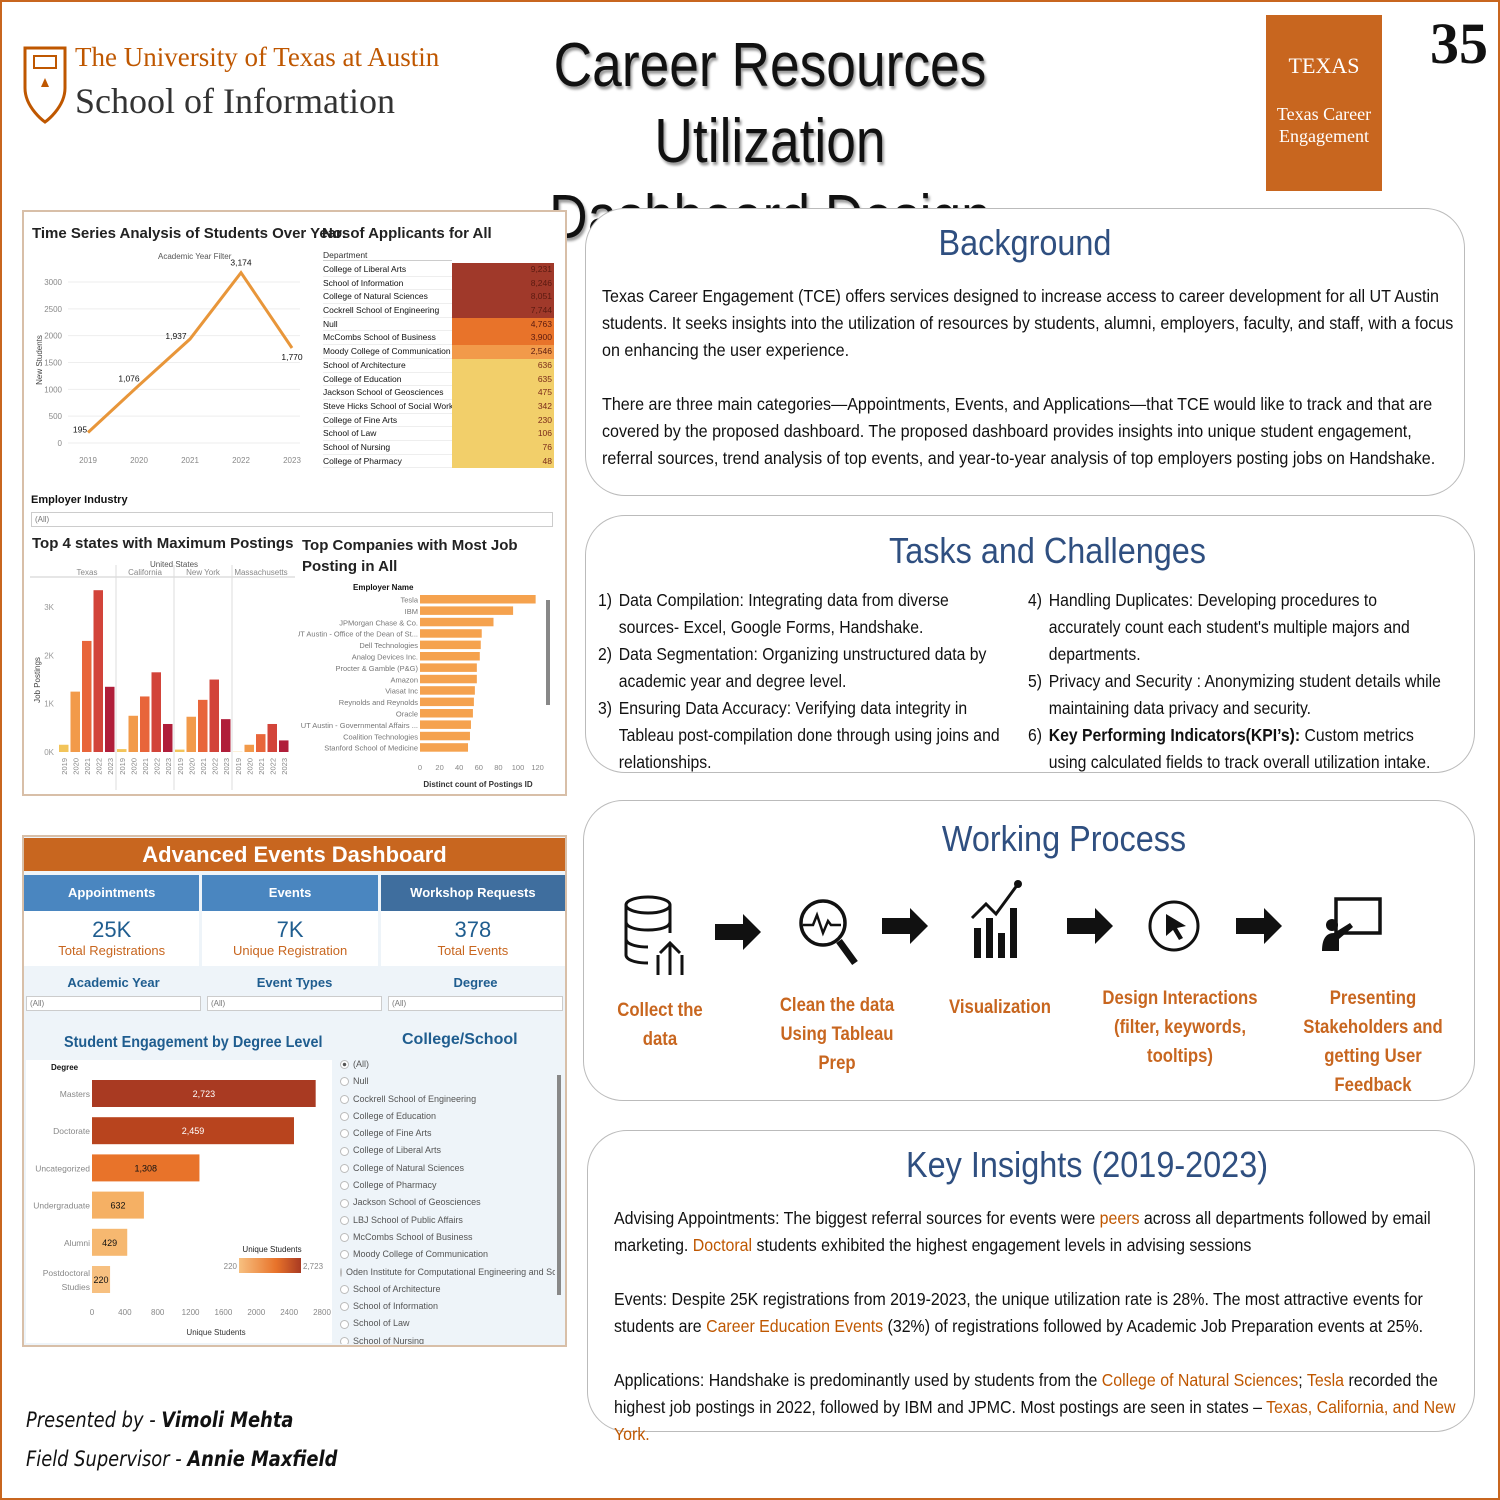  Describe the element at coordinates (1047, 550) in the screenshot. I see `tasks-title: Tasks and Challenges` at that location.